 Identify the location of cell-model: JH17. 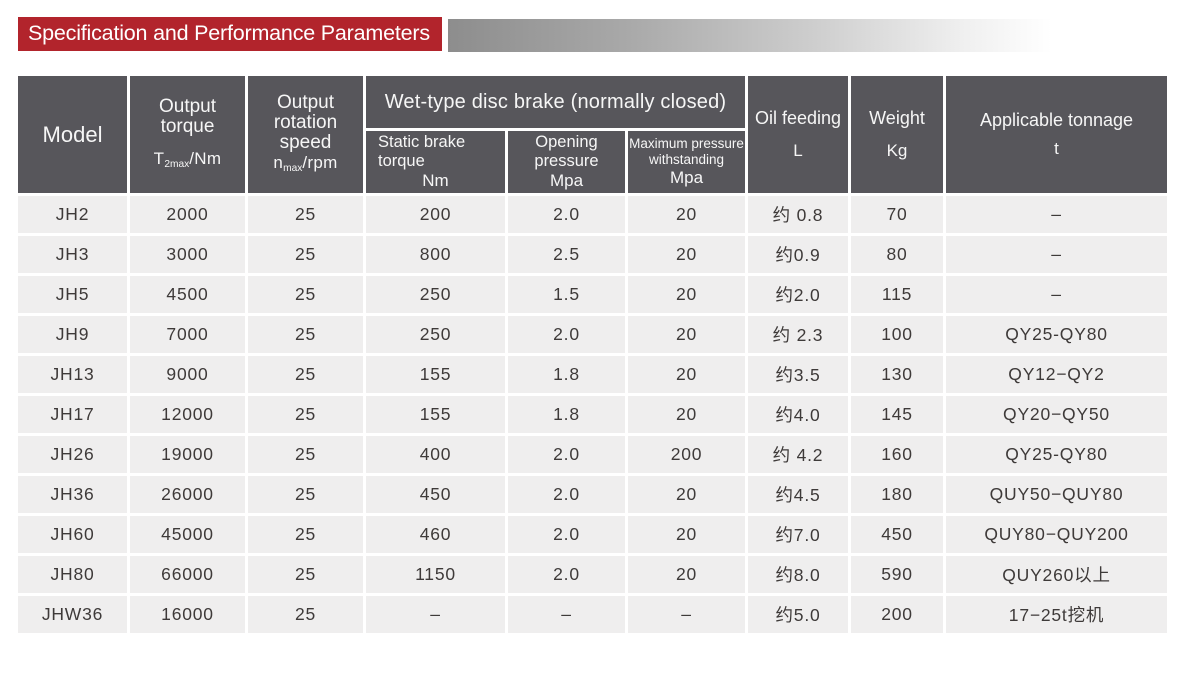
(72, 414).